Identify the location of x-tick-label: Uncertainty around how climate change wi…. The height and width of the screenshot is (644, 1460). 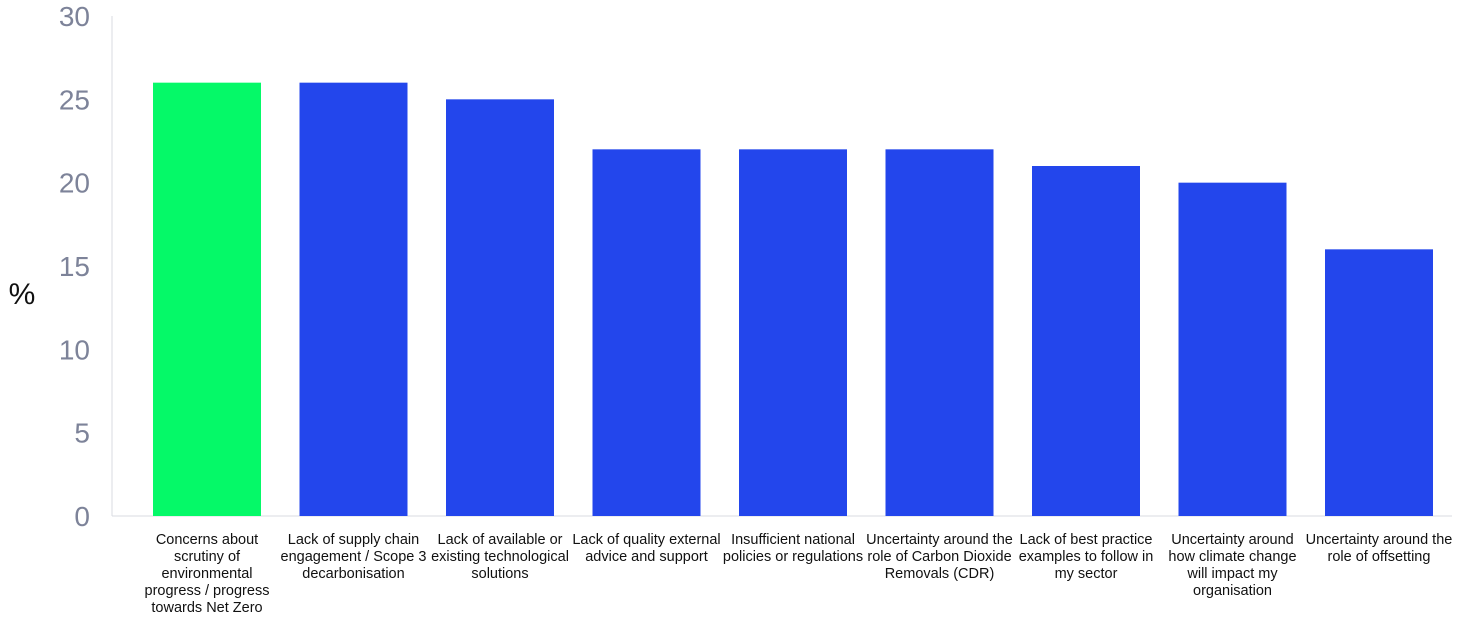
(1232, 565).